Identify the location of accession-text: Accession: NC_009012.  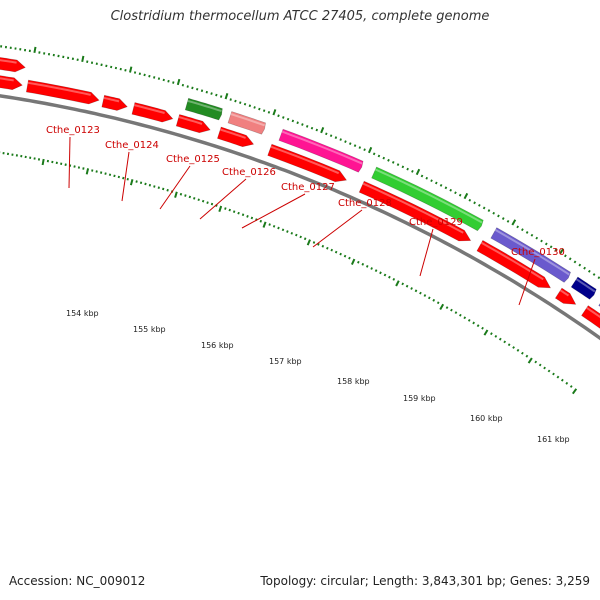
(77, 581).